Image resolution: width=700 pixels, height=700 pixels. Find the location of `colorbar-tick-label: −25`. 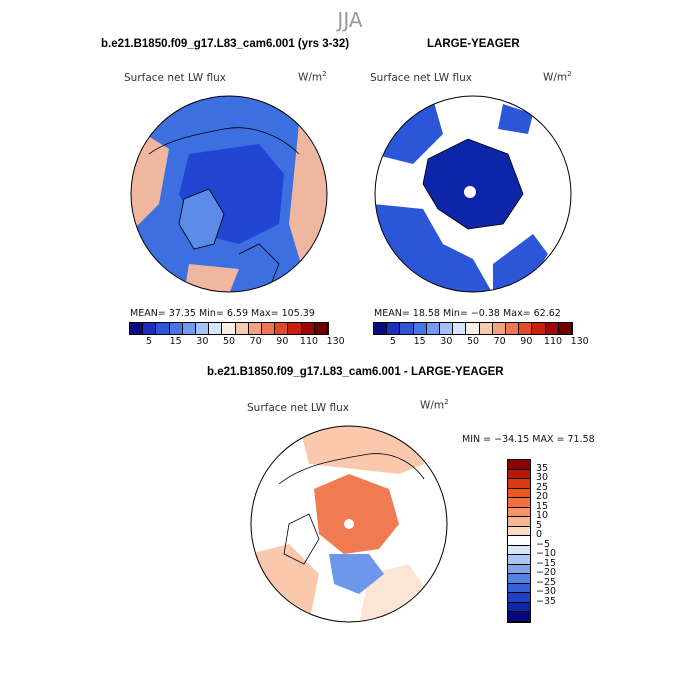

colorbar-tick-label: −25 is located at coordinates (546, 582).